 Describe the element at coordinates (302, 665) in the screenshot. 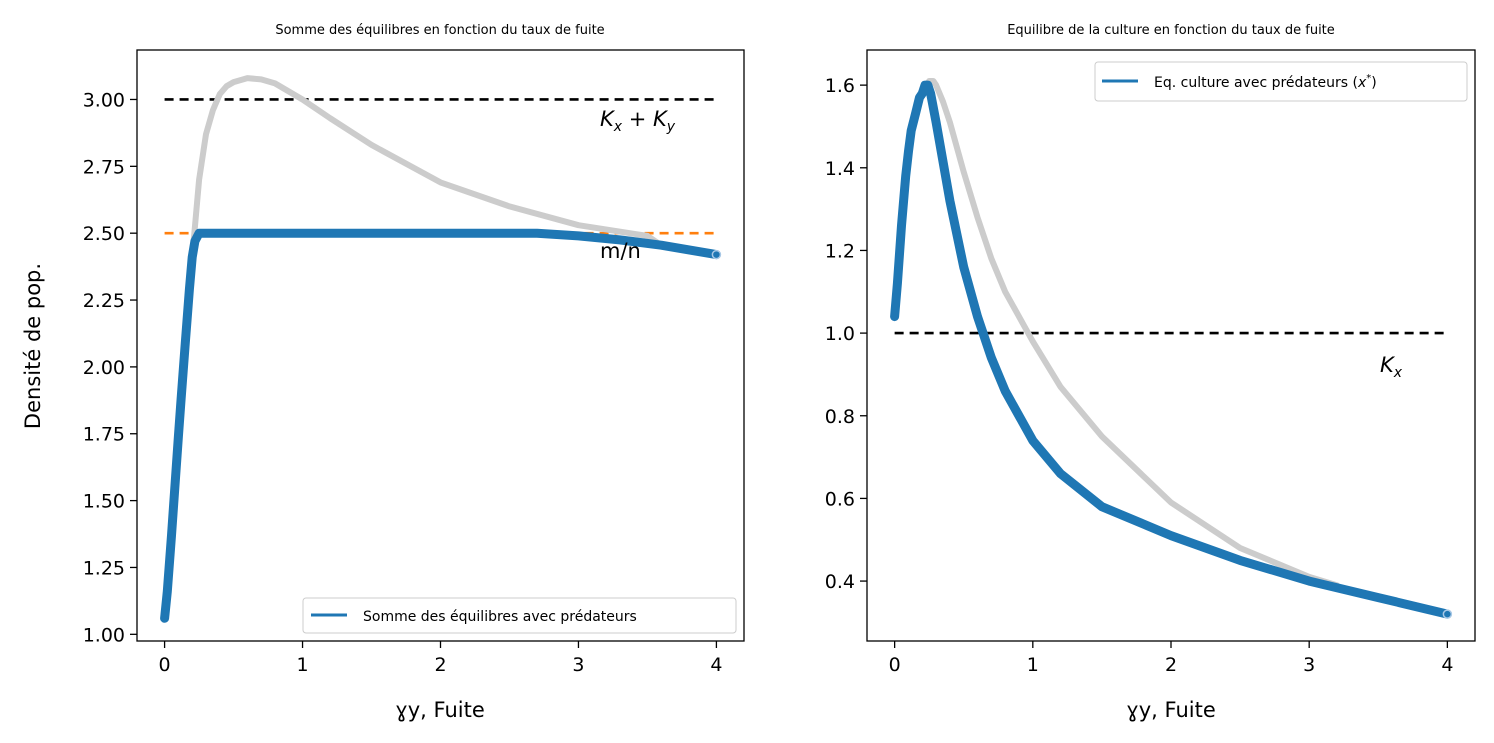

I see `left-chart-x-tick-label: 1` at that location.